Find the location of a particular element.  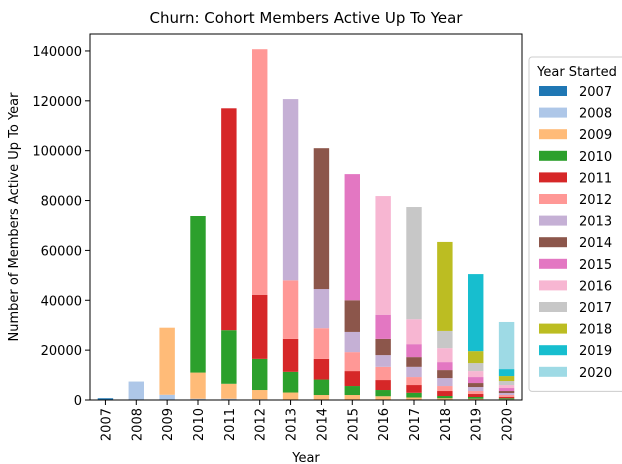

legend-label: 2014 is located at coordinates (595, 243).